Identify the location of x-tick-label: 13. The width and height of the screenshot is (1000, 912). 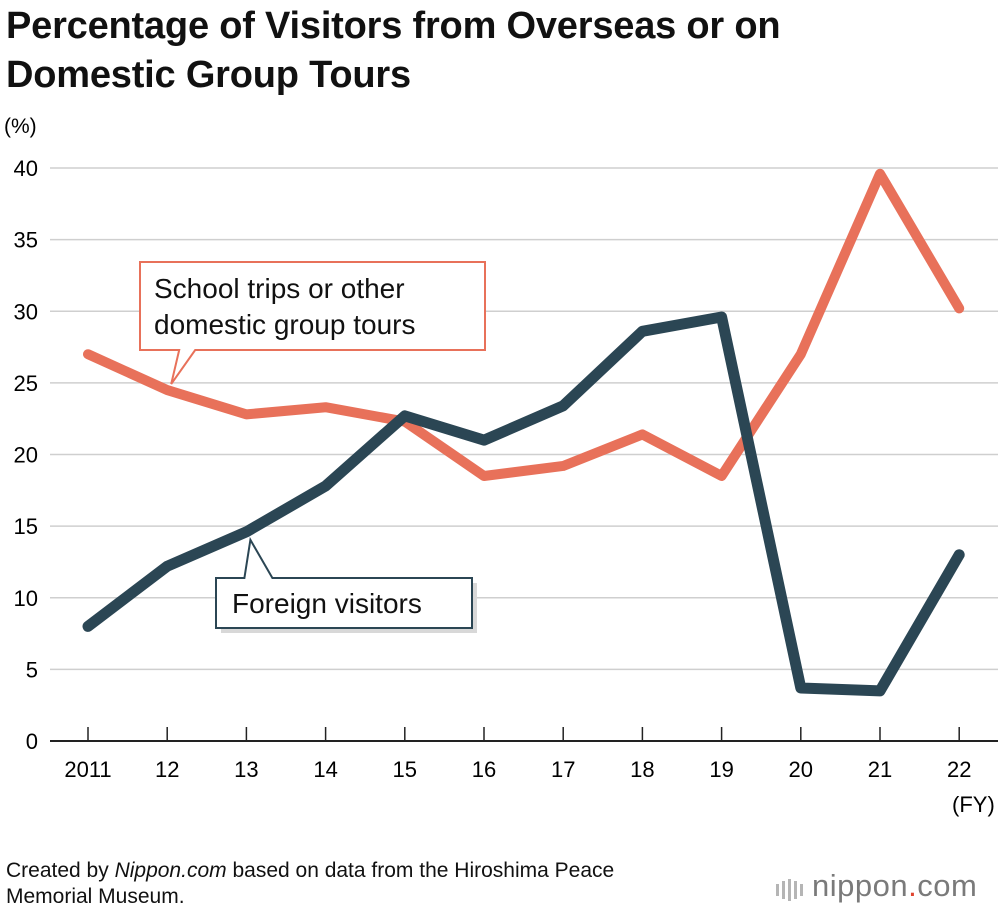
(246, 769).